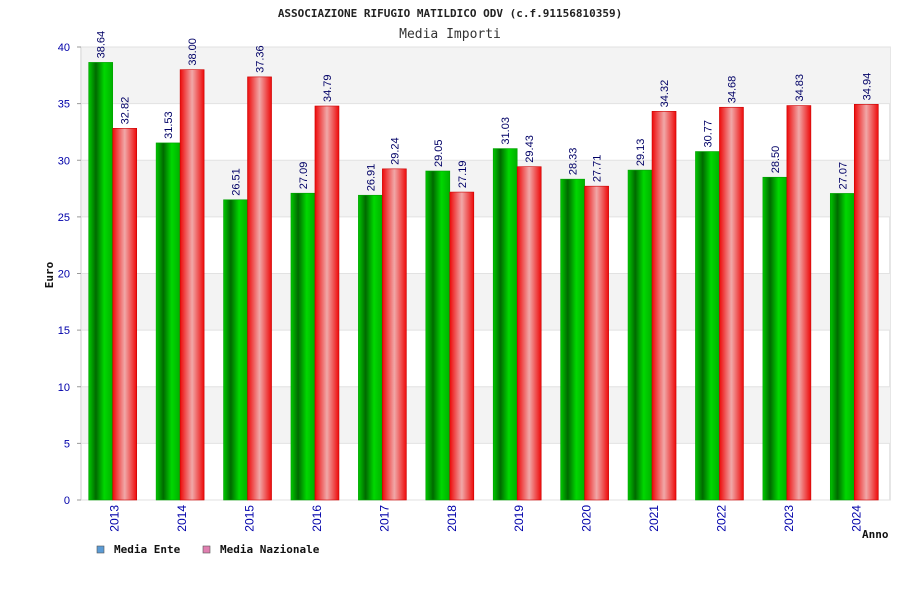 The height and width of the screenshot is (600, 900). I want to click on x-tick-label: 2015, so click(250, 518).